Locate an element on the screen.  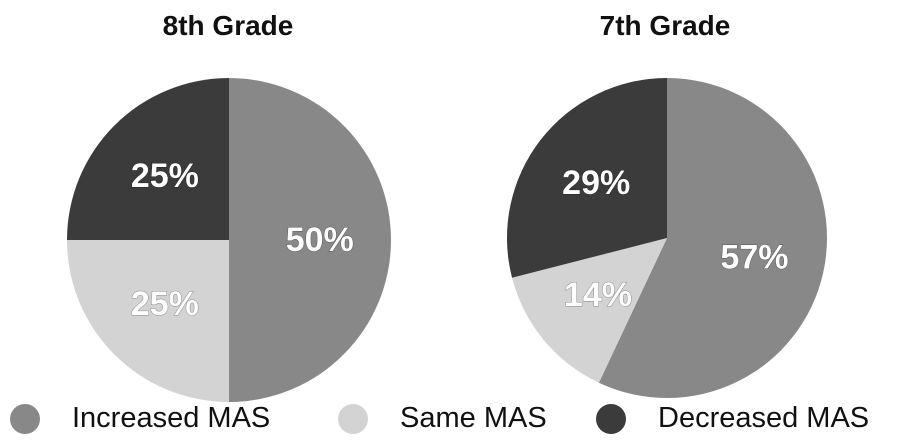
legend: Increased MAS Same MAS Decreased MAS is located at coordinates (452, 422).